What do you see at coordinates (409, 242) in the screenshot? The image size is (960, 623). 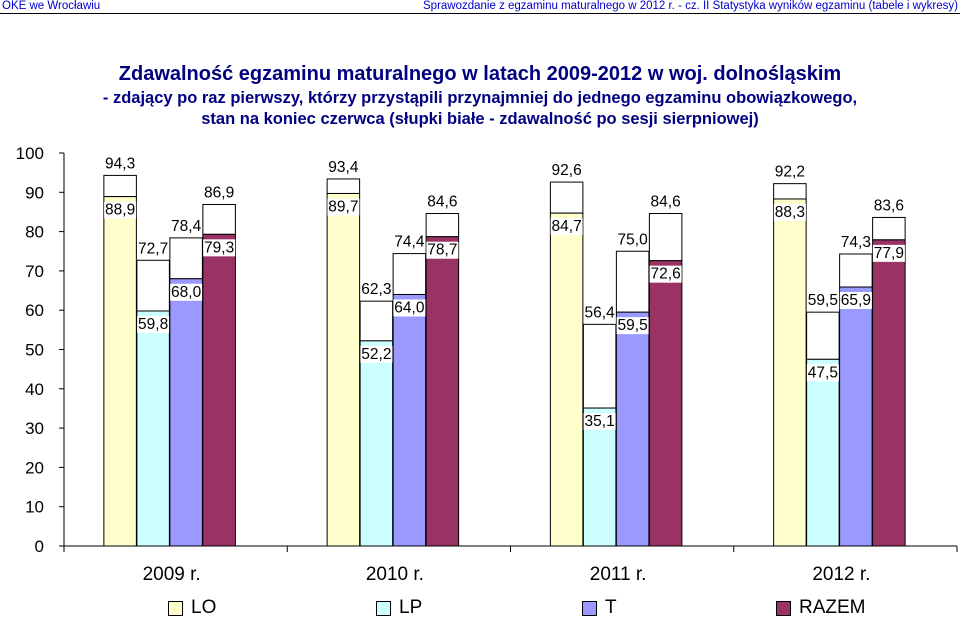 I see `data-label-t-august: 74,4` at bounding box center [409, 242].